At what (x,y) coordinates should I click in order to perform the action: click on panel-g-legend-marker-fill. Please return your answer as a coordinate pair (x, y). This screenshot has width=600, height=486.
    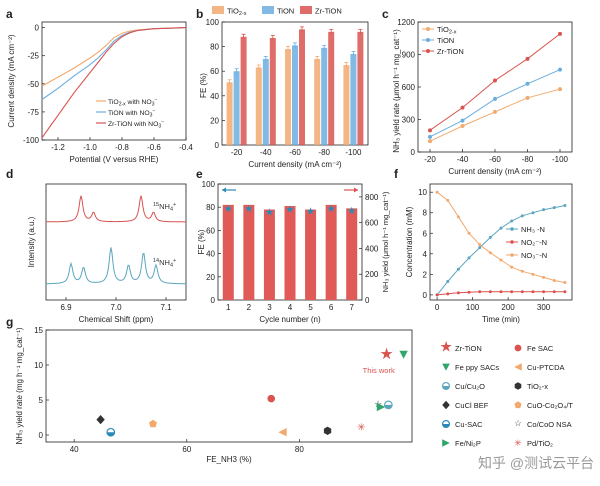
    Looking at the image, I should click on (446, 426).